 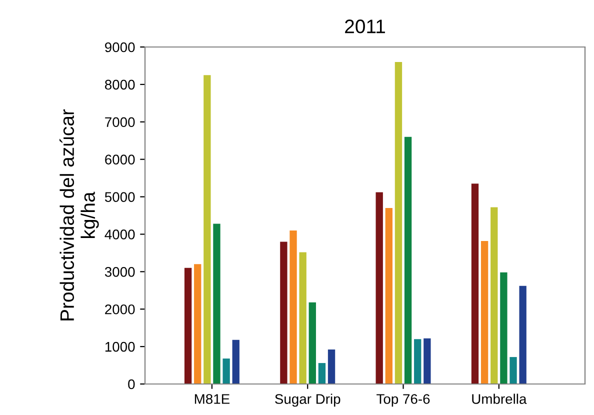 I want to click on y-tick-label: 7000, so click(x=120, y=122).